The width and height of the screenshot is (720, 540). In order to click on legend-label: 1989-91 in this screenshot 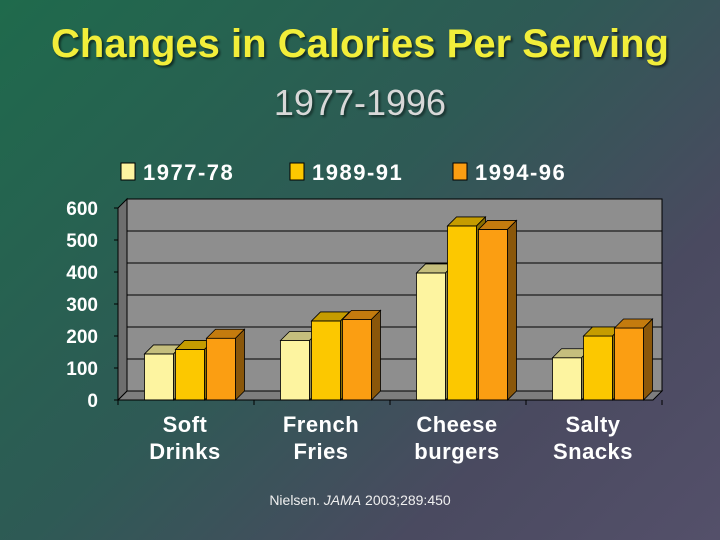, I will do `click(357, 172)`.